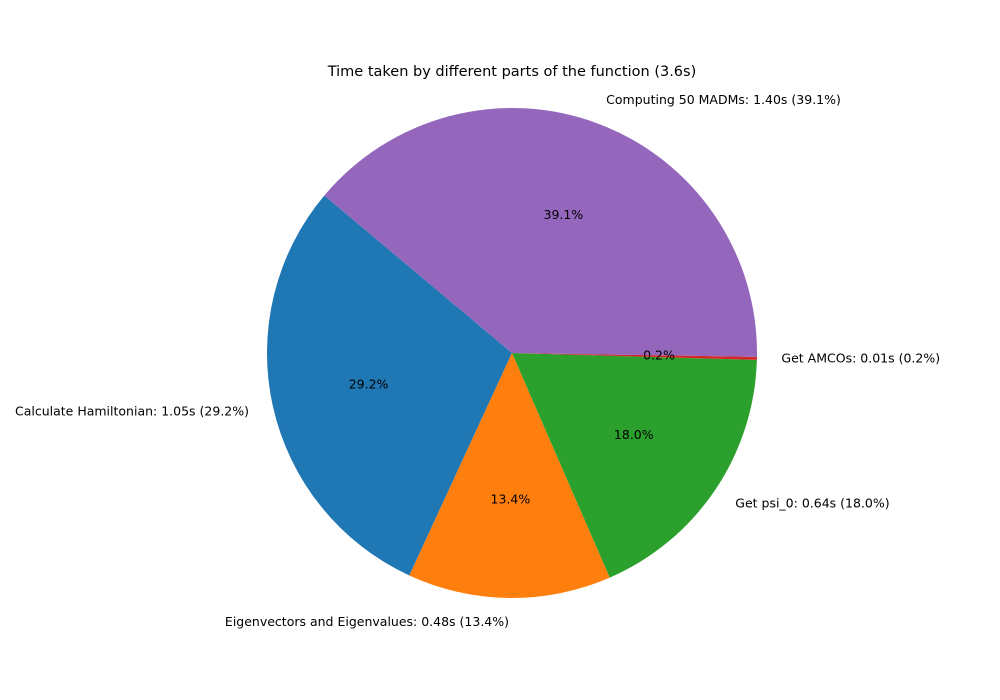 The image size is (1000, 700). I want to click on slice-percent-3: 0.2%, so click(659, 355).